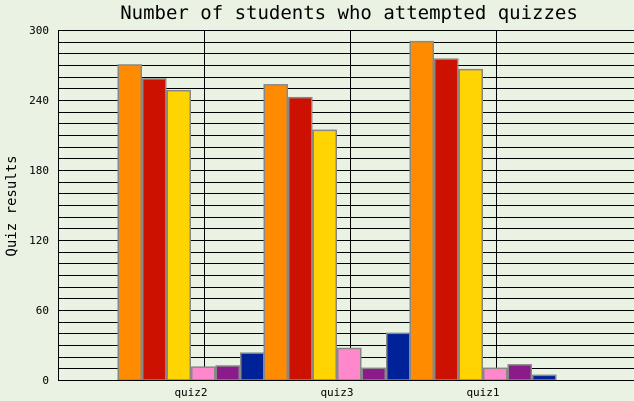 The height and width of the screenshot is (401, 634). Describe the element at coordinates (154, 229) in the screenshot. I see `bar-series-2-quiz2` at that location.